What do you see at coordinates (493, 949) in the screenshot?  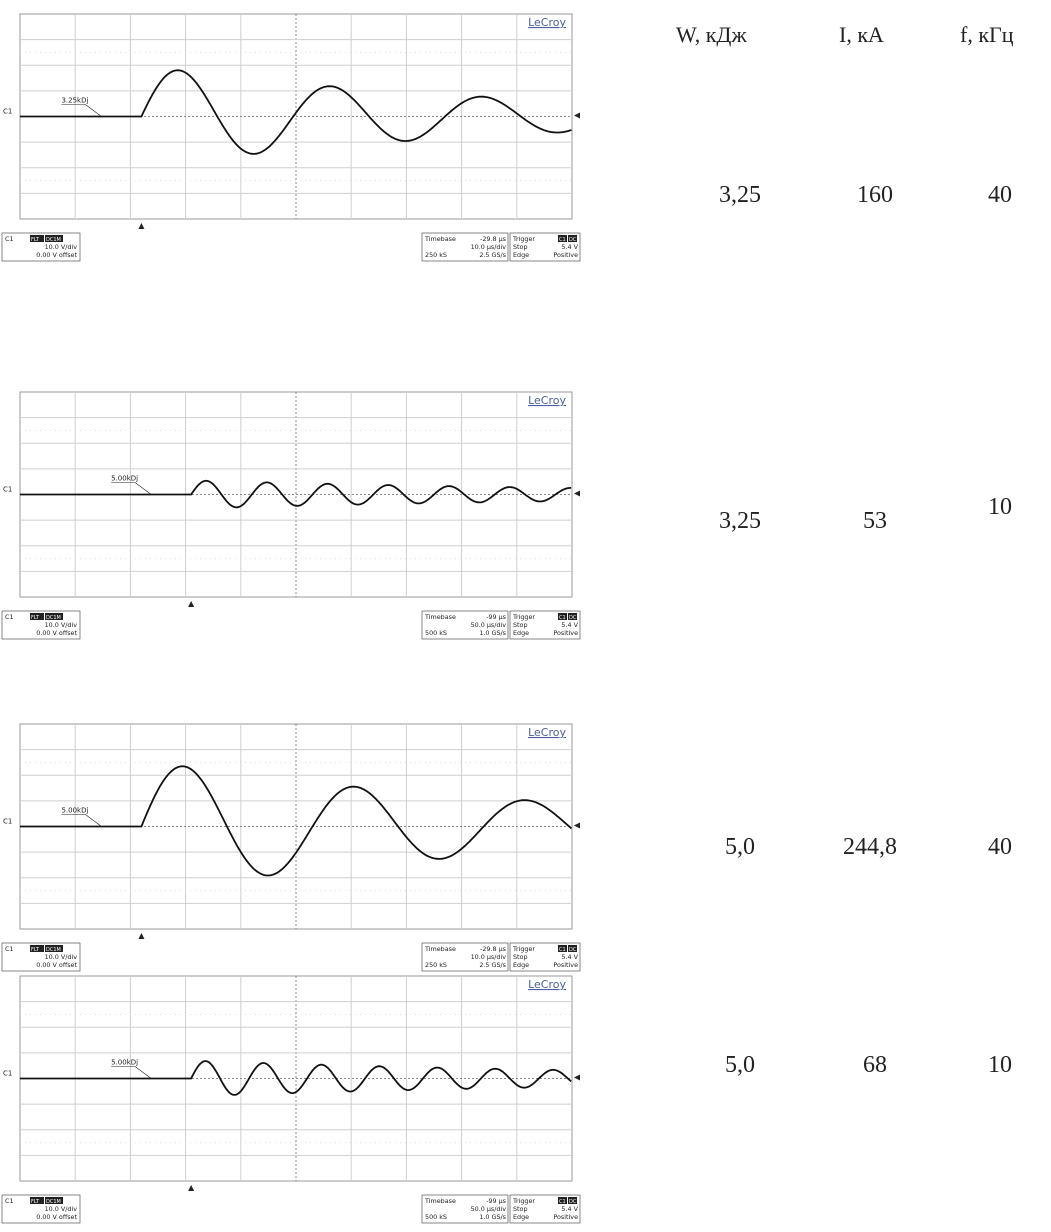 I see `timebase-delay: -29.8 µs` at bounding box center [493, 949].